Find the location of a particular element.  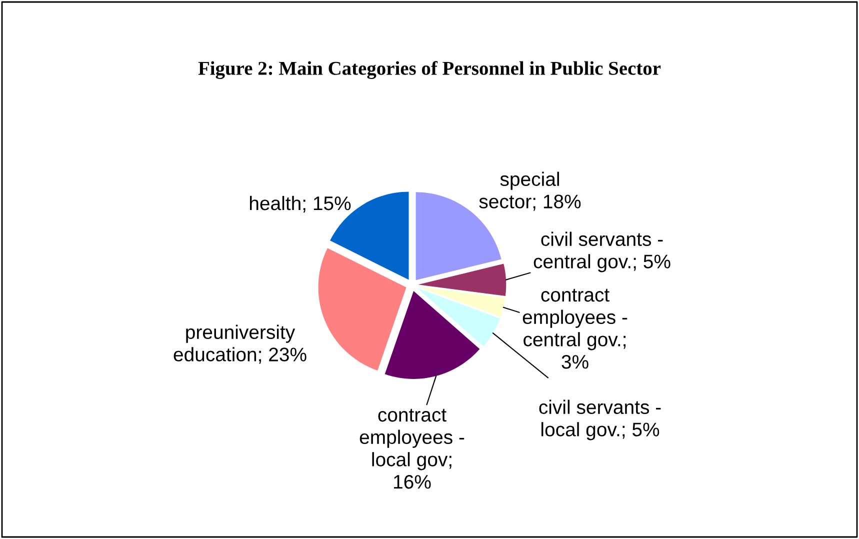

chart-title: Figure 2: Main Categories of Personnel in Public Sector is located at coordinates (429, 70).